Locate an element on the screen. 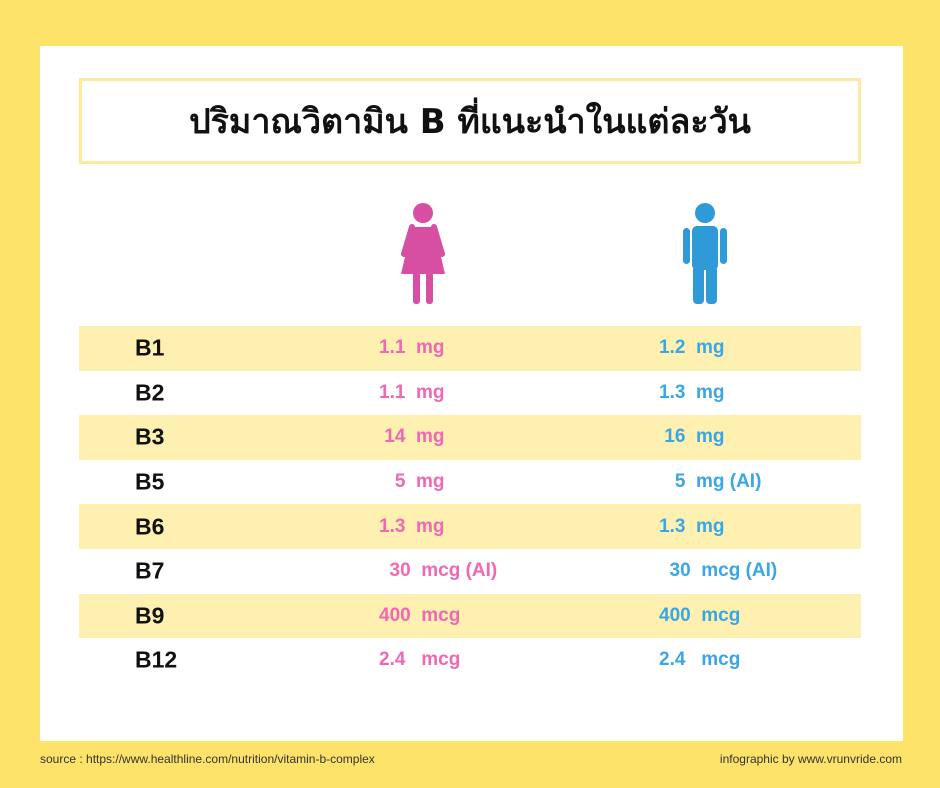 This screenshot has width=940, height=788. vitamin-label: B6 is located at coordinates (150, 526).